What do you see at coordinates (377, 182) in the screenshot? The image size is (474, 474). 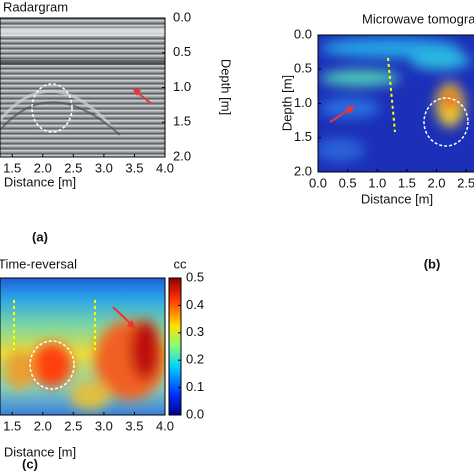 I see `x-tick-label: 1.0` at bounding box center [377, 182].